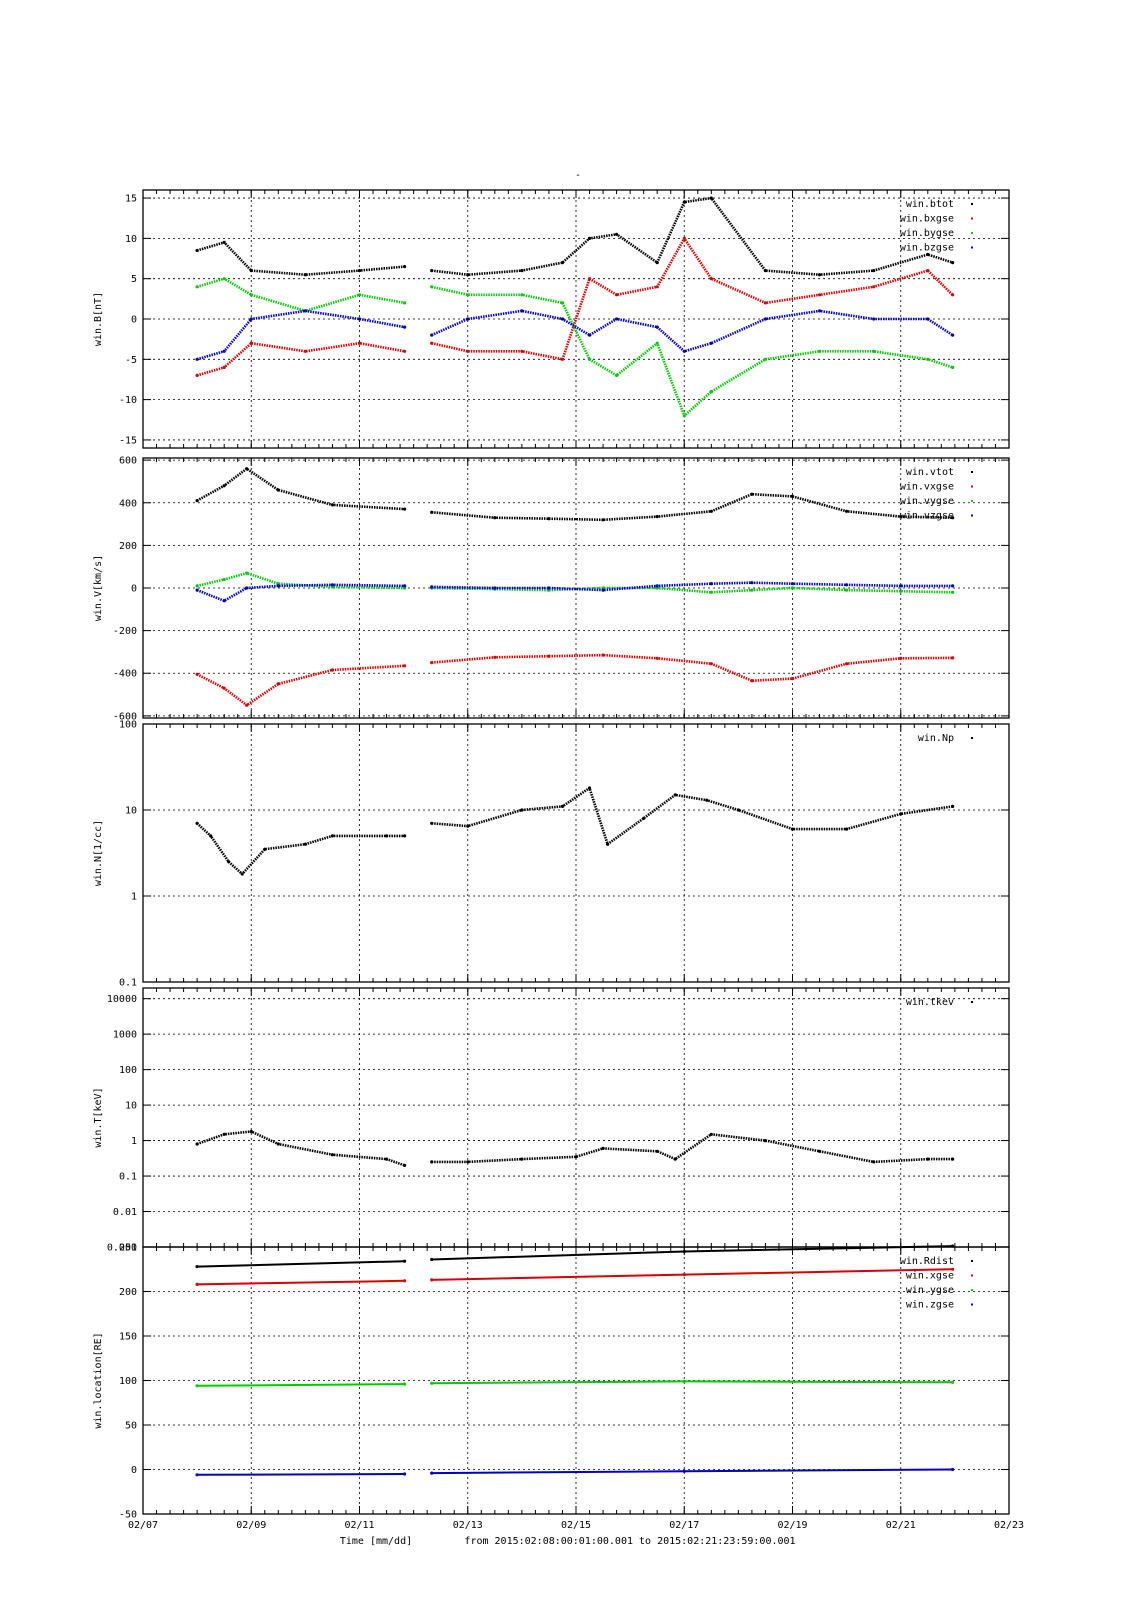 This screenshot has width=1131, height=1600. I want to click on legend-label: win.Rdist, so click(927, 1261).